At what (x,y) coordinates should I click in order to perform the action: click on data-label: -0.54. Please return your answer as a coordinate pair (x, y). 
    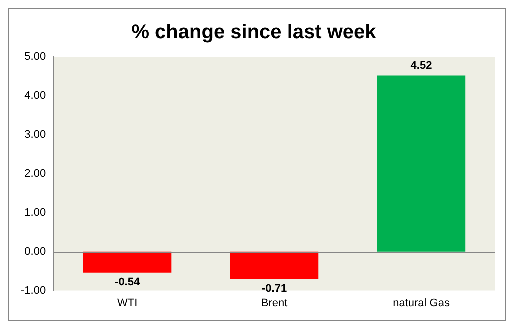
    Looking at the image, I should click on (128, 282).